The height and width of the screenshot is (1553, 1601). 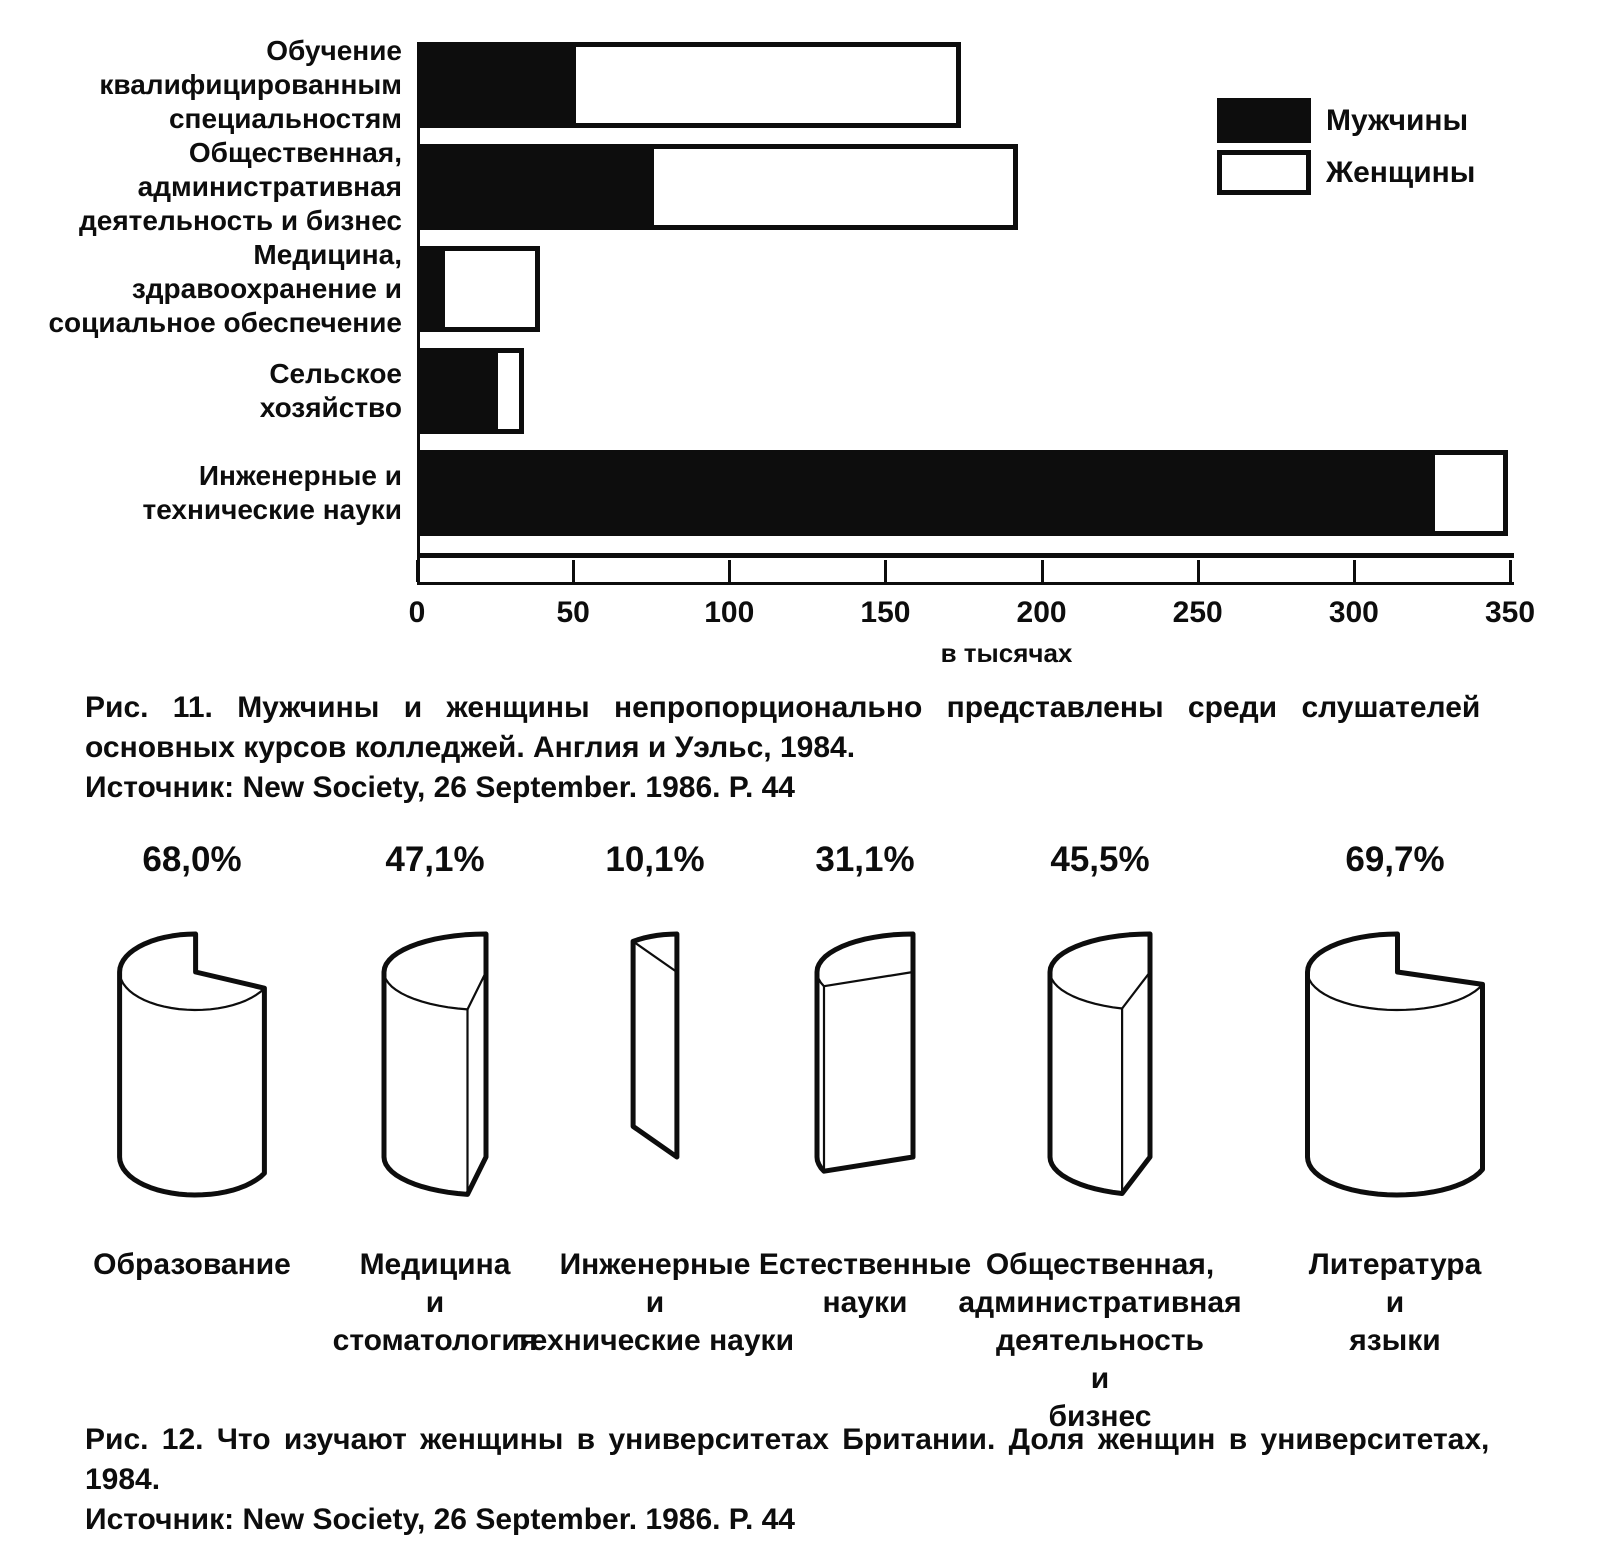 I want to click on bar-category-line: социальное обеспечение, so click(x=225, y=322).